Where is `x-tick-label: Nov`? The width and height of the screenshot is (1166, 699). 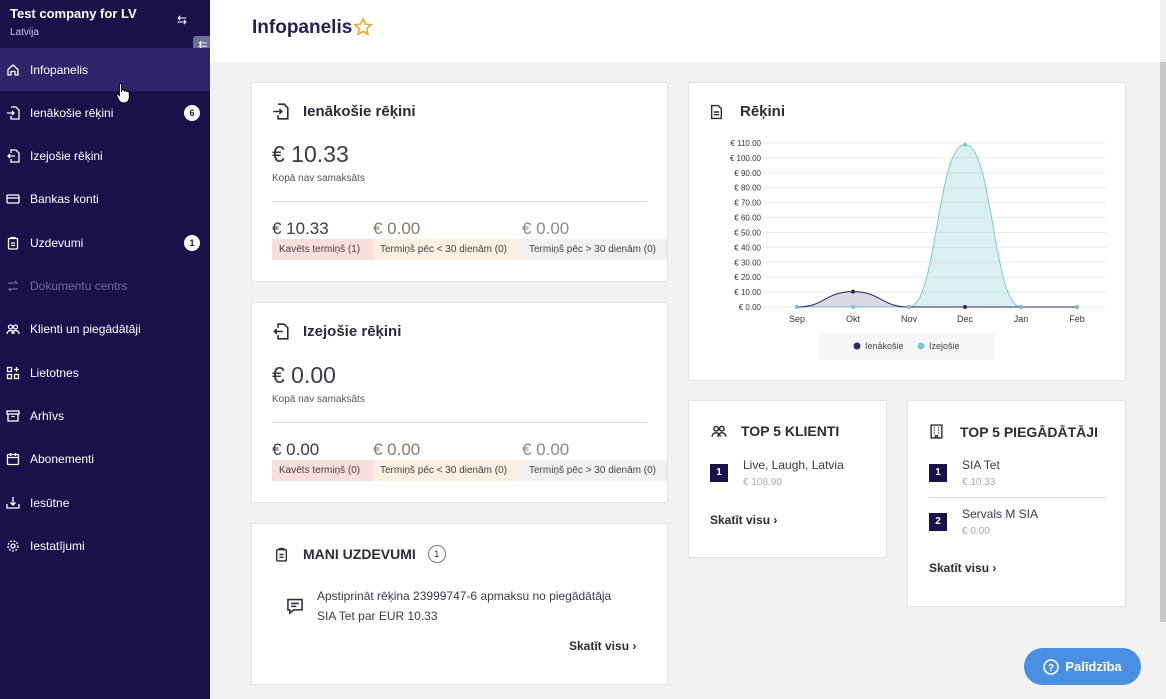
x-tick-label: Nov is located at coordinates (909, 319).